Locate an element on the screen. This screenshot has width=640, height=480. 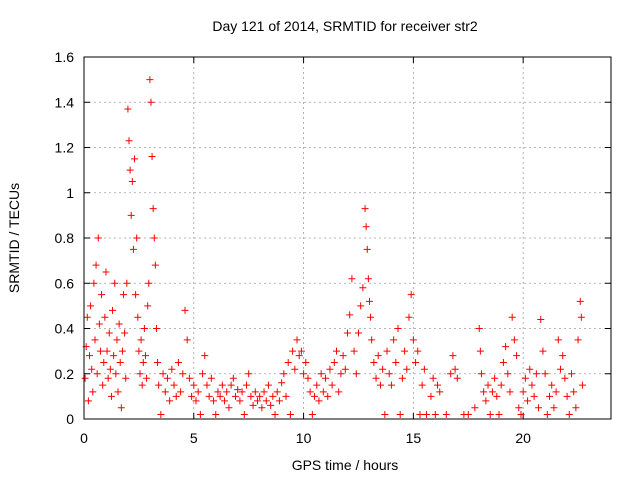
x-tick-label: 20 is located at coordinates (523, 438).